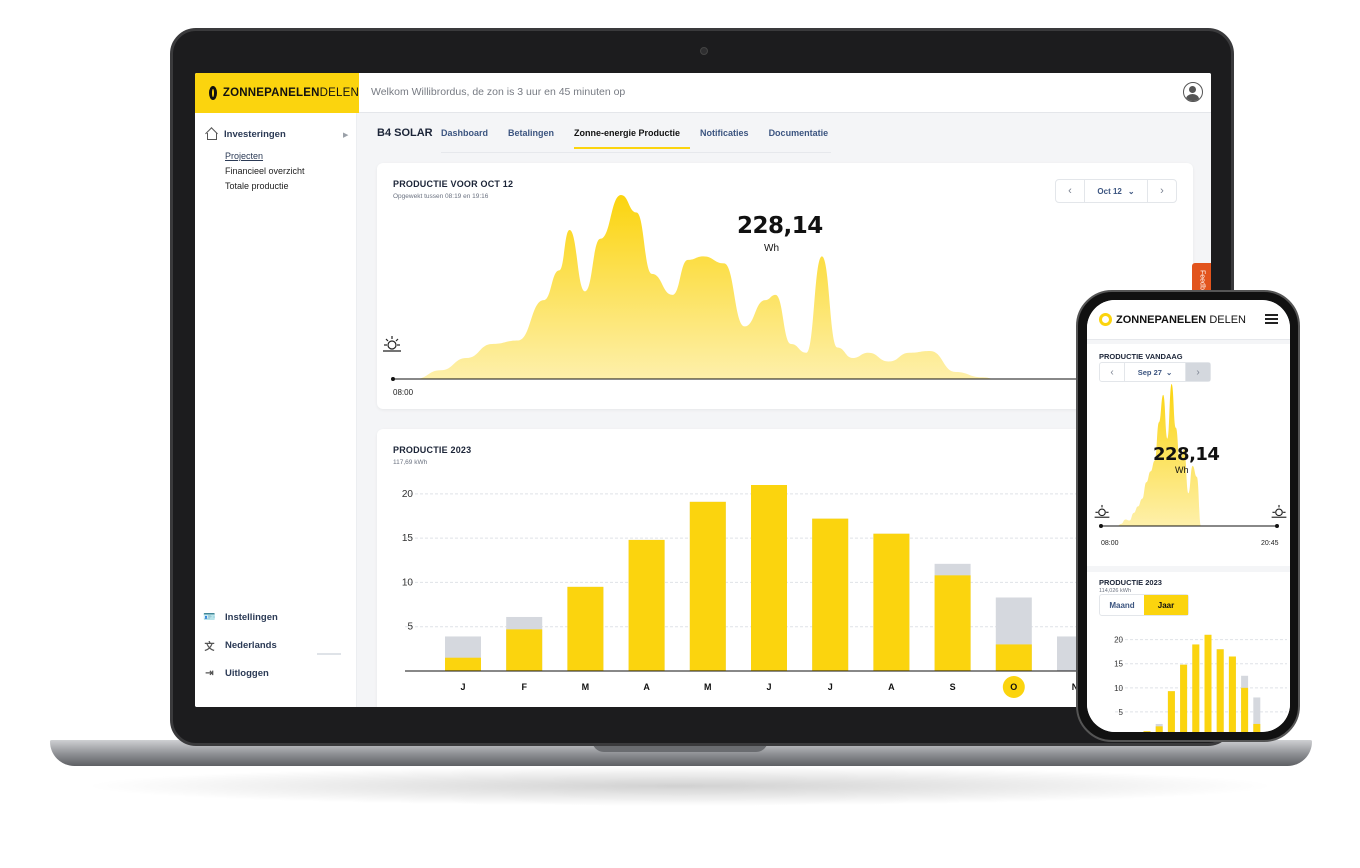 The image size is (1360, 868). What do you see at coordinates (329, 654) in the screenshot?
I see `sidebar-divider` at bounding box center [329, 654].